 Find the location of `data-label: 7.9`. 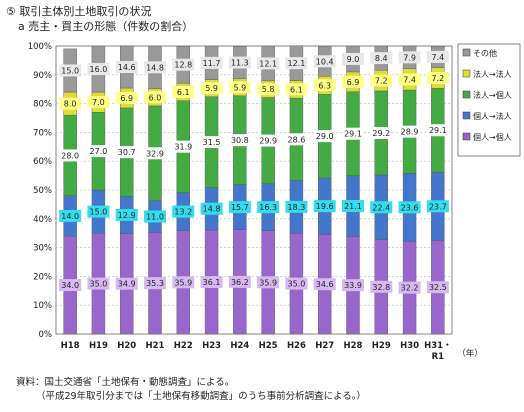

data-label: 7.9 is located at coordinates (409, 57).